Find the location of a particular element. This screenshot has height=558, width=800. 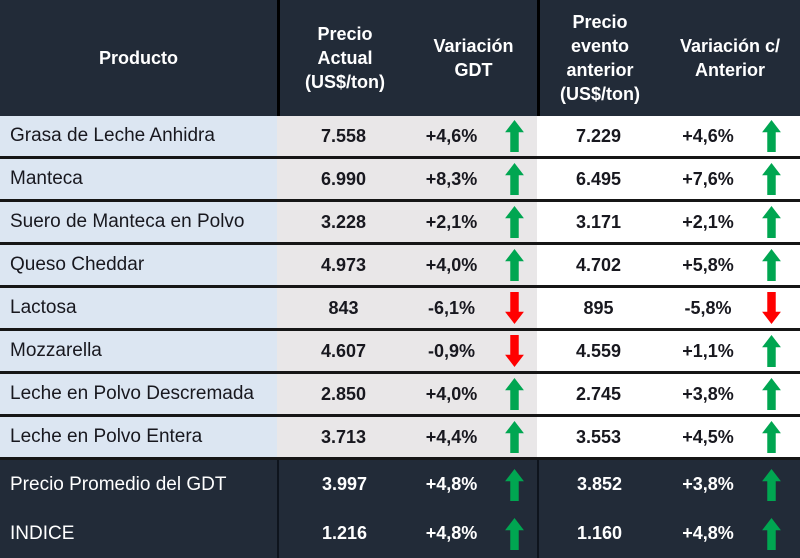

table-row: Queso Cheddar 4.973 +4,0% 4.702 +5,8% is located at coordinates (400, 266).